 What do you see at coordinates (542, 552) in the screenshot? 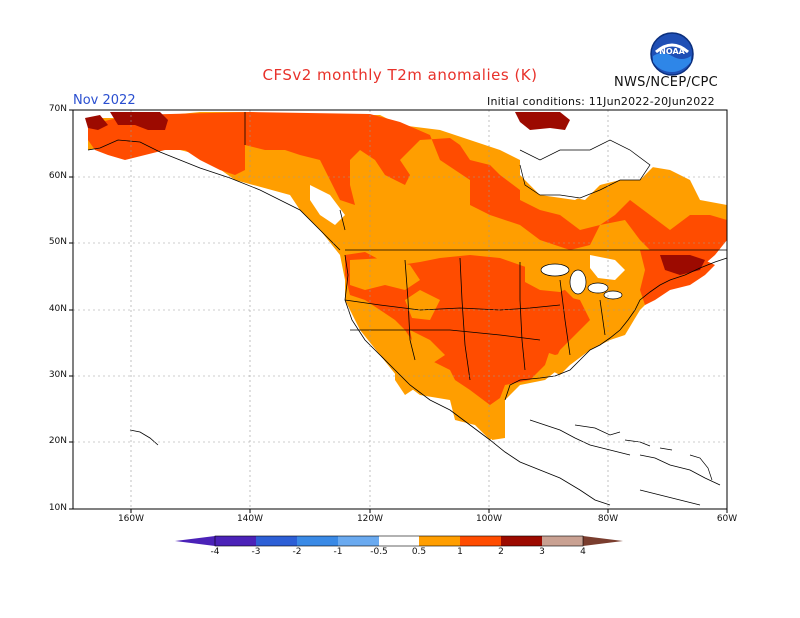
I see `colorbar-label-3: 3` at bounding box center [542, 552].